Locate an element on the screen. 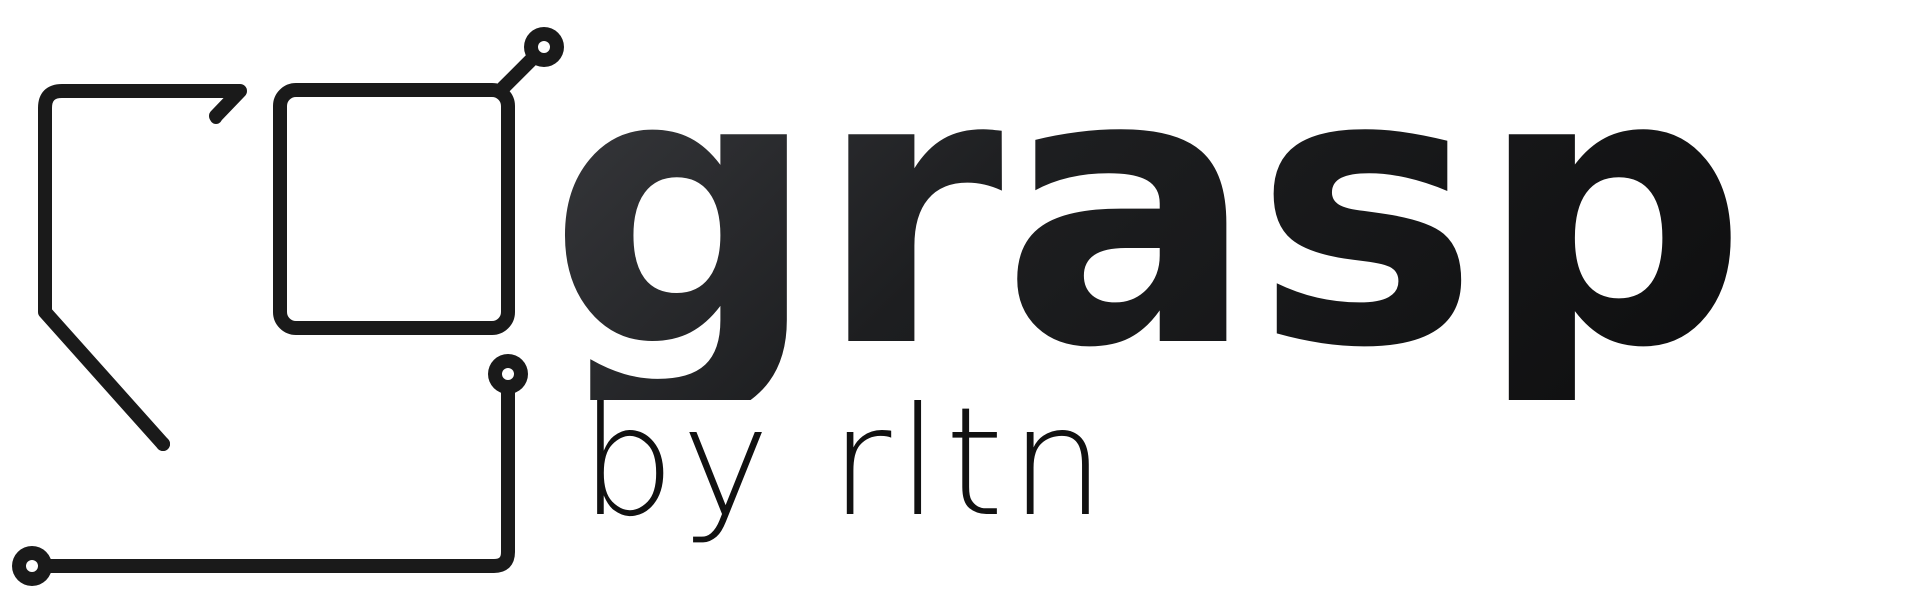 Image resolution: width=1920 pixels, height=600 pixels. circuit-square is located at coordinates (394, 209).